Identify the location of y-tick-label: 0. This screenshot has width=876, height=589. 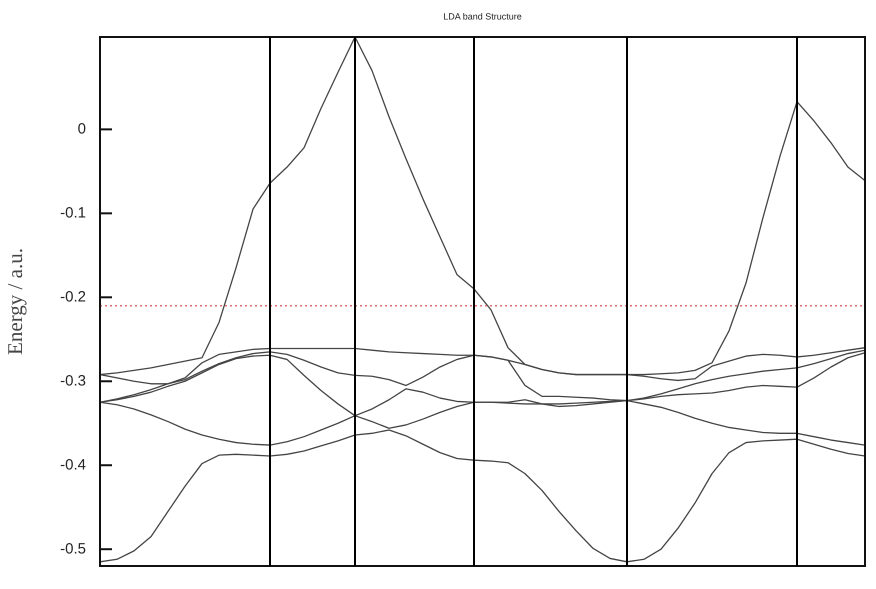
(82, 129).